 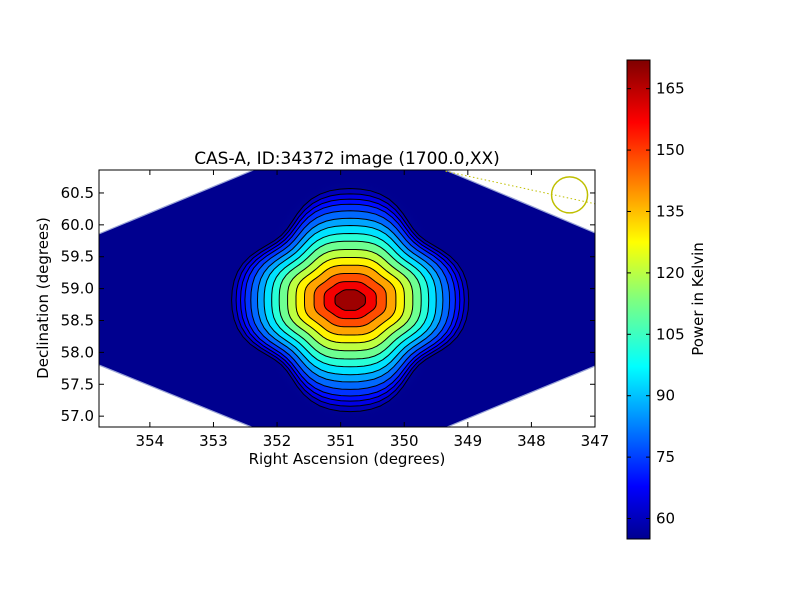 I want to click on x-tick-label: 350, so click(x=404, y=441).